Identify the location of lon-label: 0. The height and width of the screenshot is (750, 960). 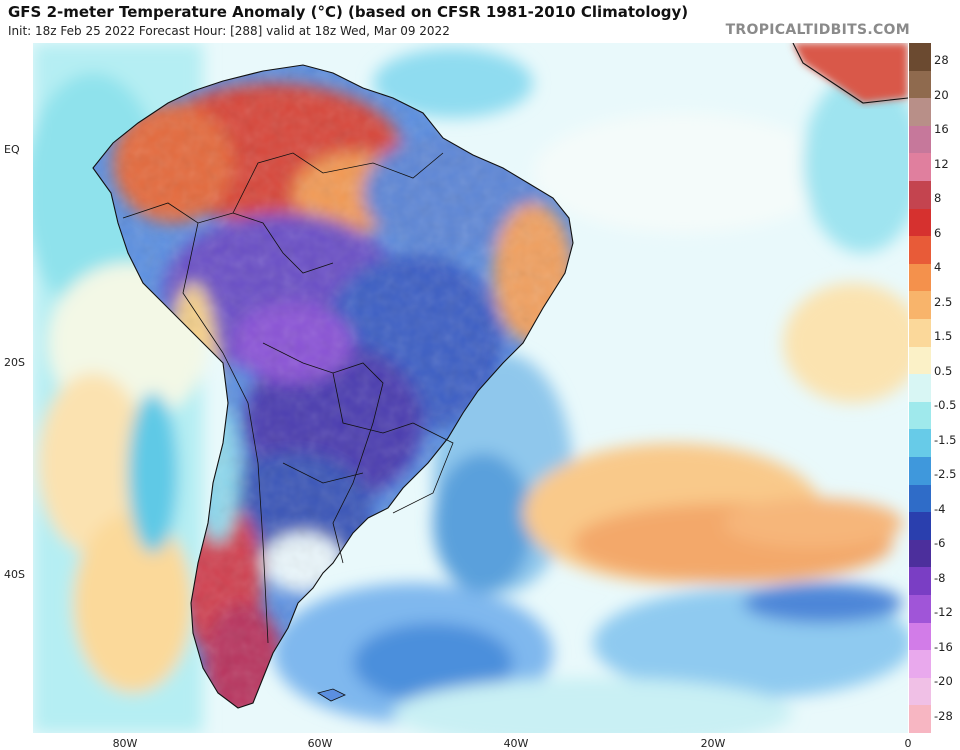
(908, 743).